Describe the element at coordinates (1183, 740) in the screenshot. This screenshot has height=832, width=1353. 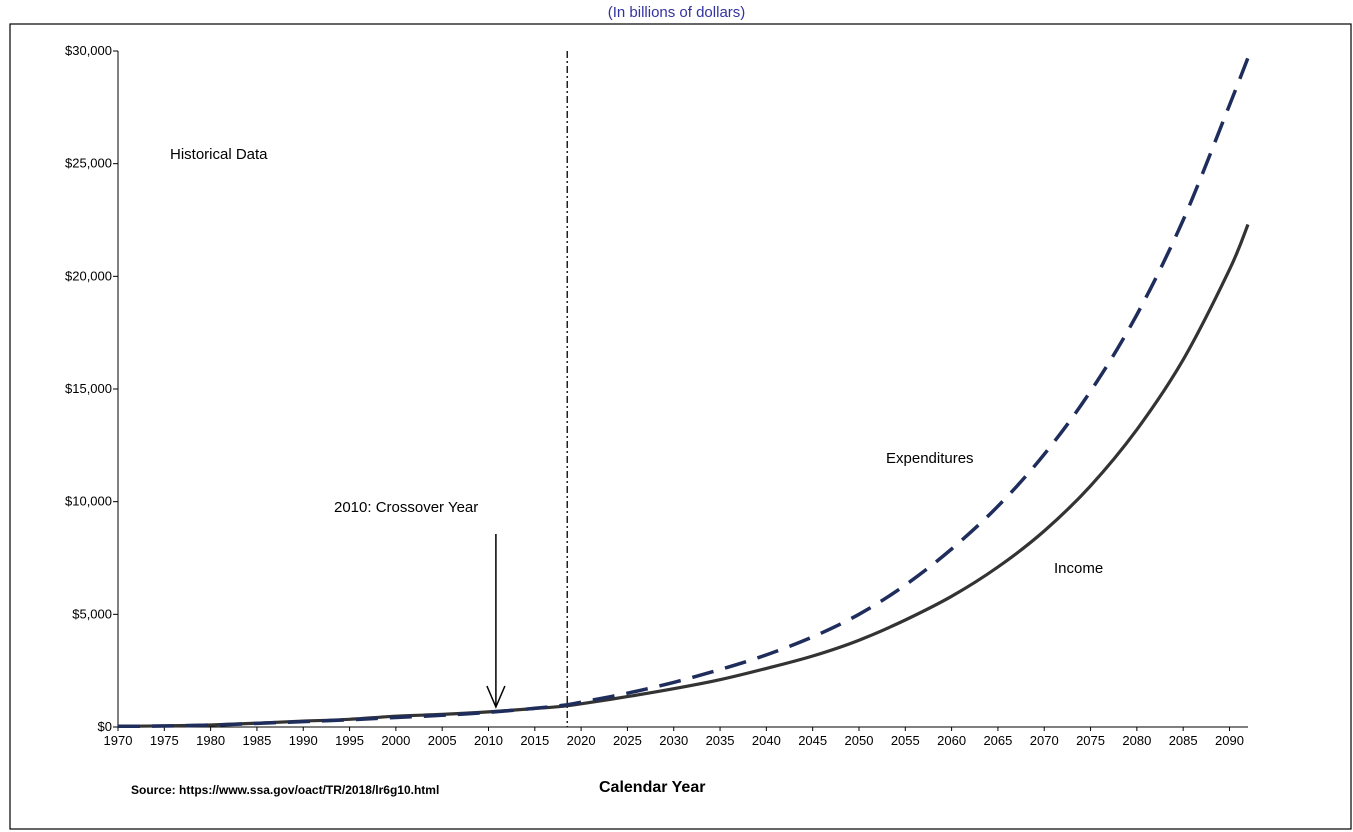
I see `x-tick-label: 2085` at that location.